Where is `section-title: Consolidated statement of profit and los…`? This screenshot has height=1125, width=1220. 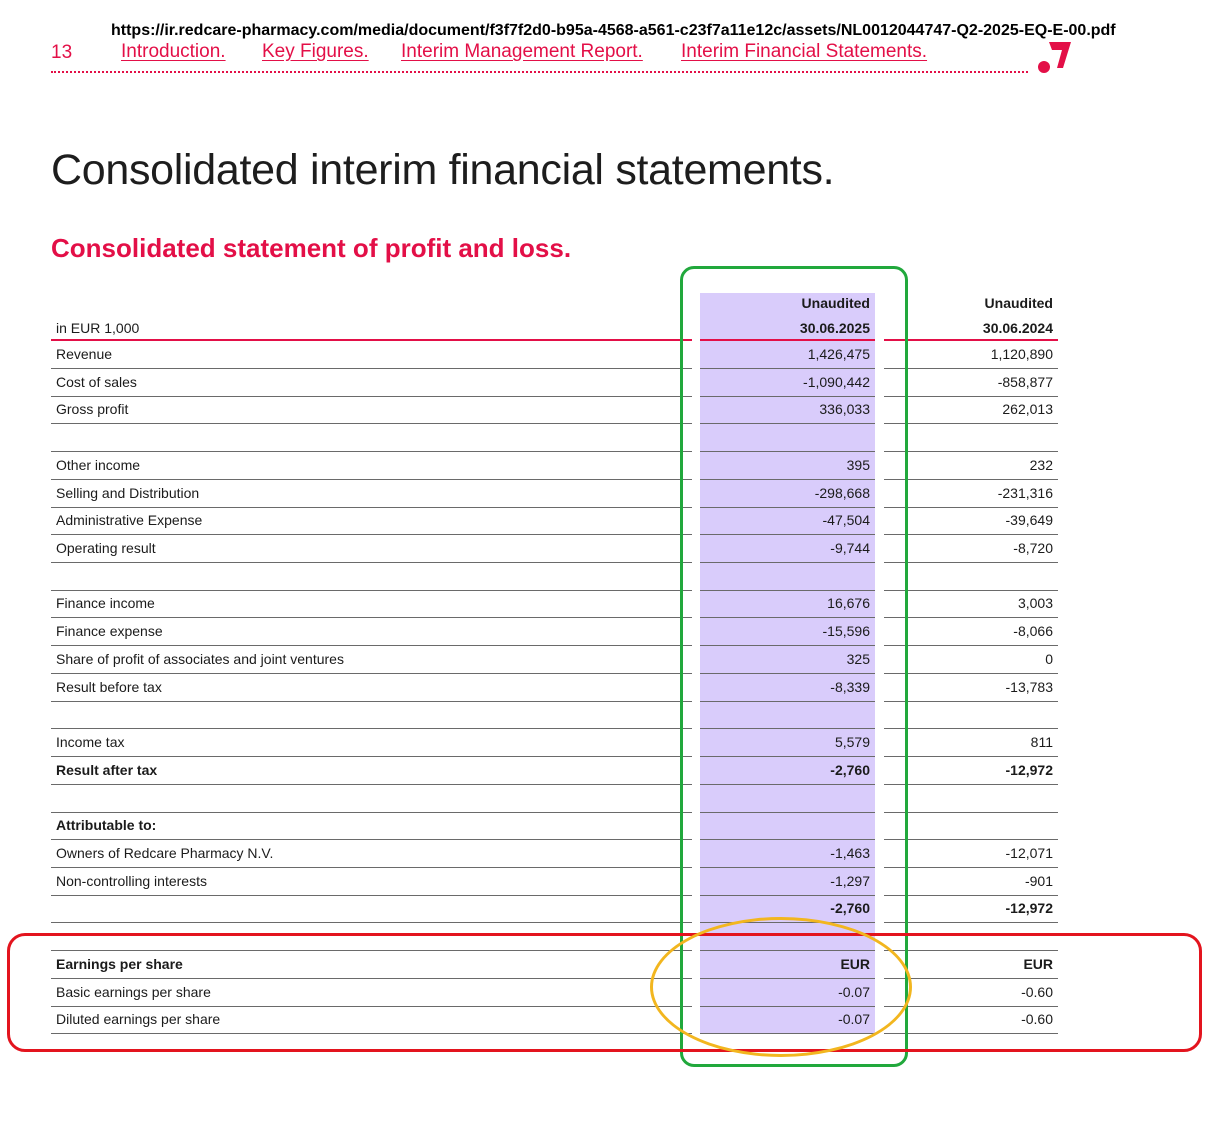
section-title: Consolidated statement of profit and los… is located at coordinates (311, 248).